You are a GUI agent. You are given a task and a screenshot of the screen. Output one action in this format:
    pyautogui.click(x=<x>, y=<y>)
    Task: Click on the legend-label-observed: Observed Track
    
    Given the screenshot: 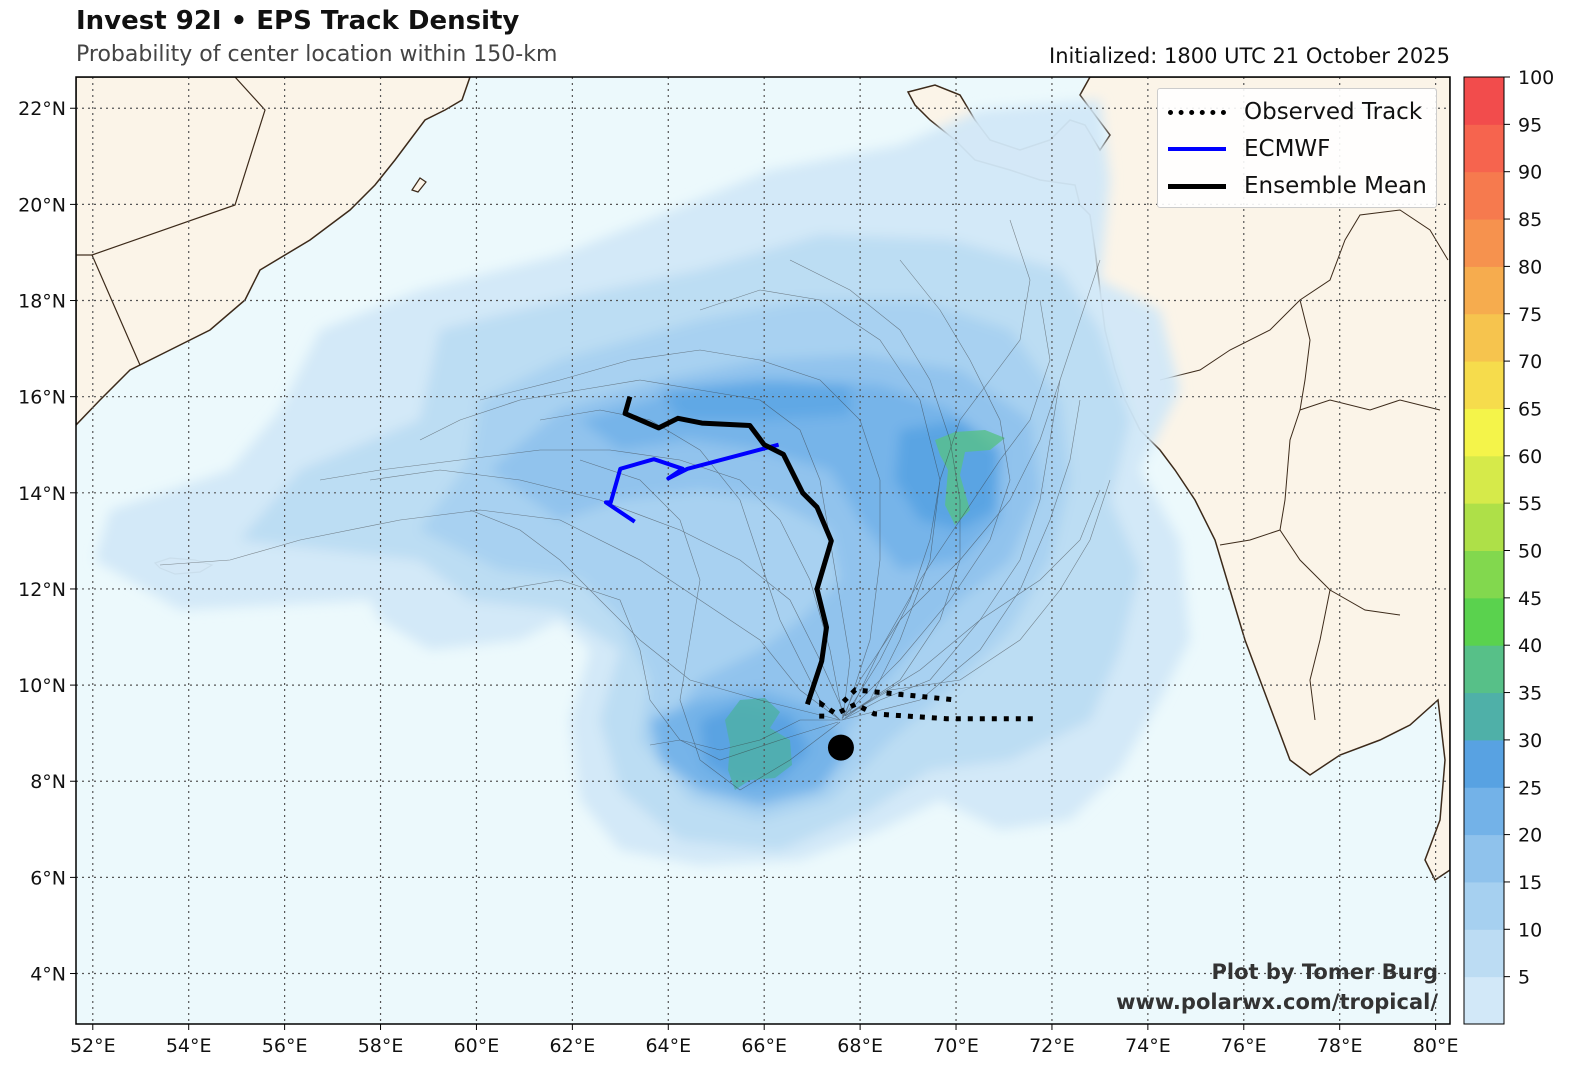 What is the action you would take?
    pyautogui.click(x=1333, y=112)
    